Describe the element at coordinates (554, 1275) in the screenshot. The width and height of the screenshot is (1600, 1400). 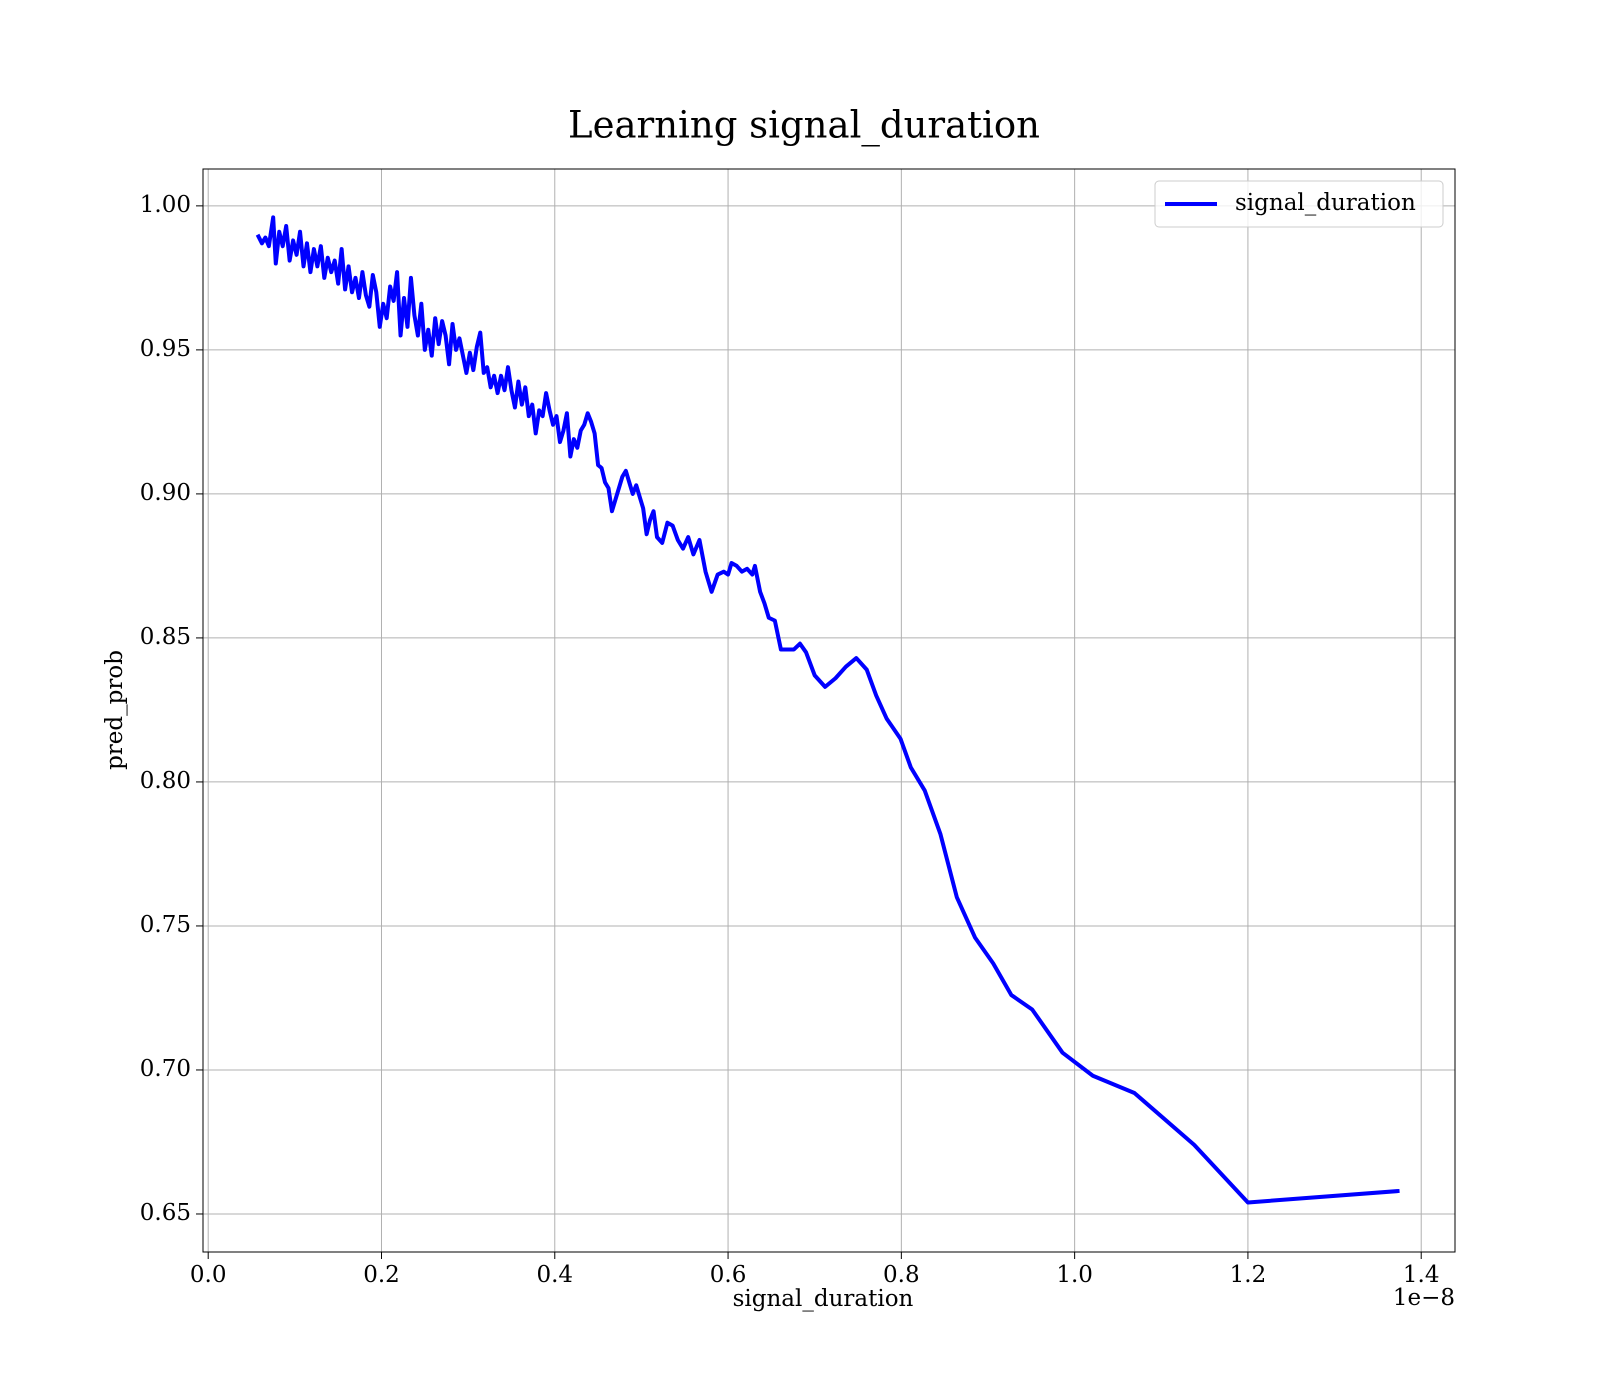
I see `x-tick-label: 0.4` at that location.